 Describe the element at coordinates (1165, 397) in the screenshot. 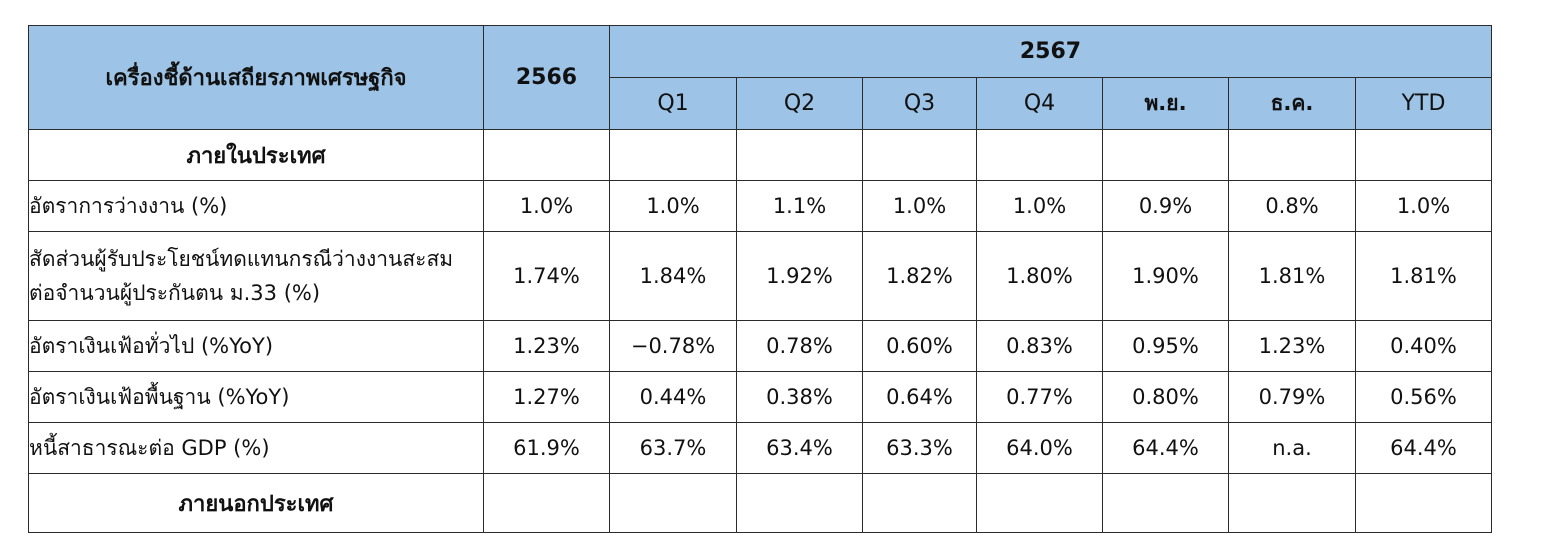

I see `cell-value: 0.80%` at that location.